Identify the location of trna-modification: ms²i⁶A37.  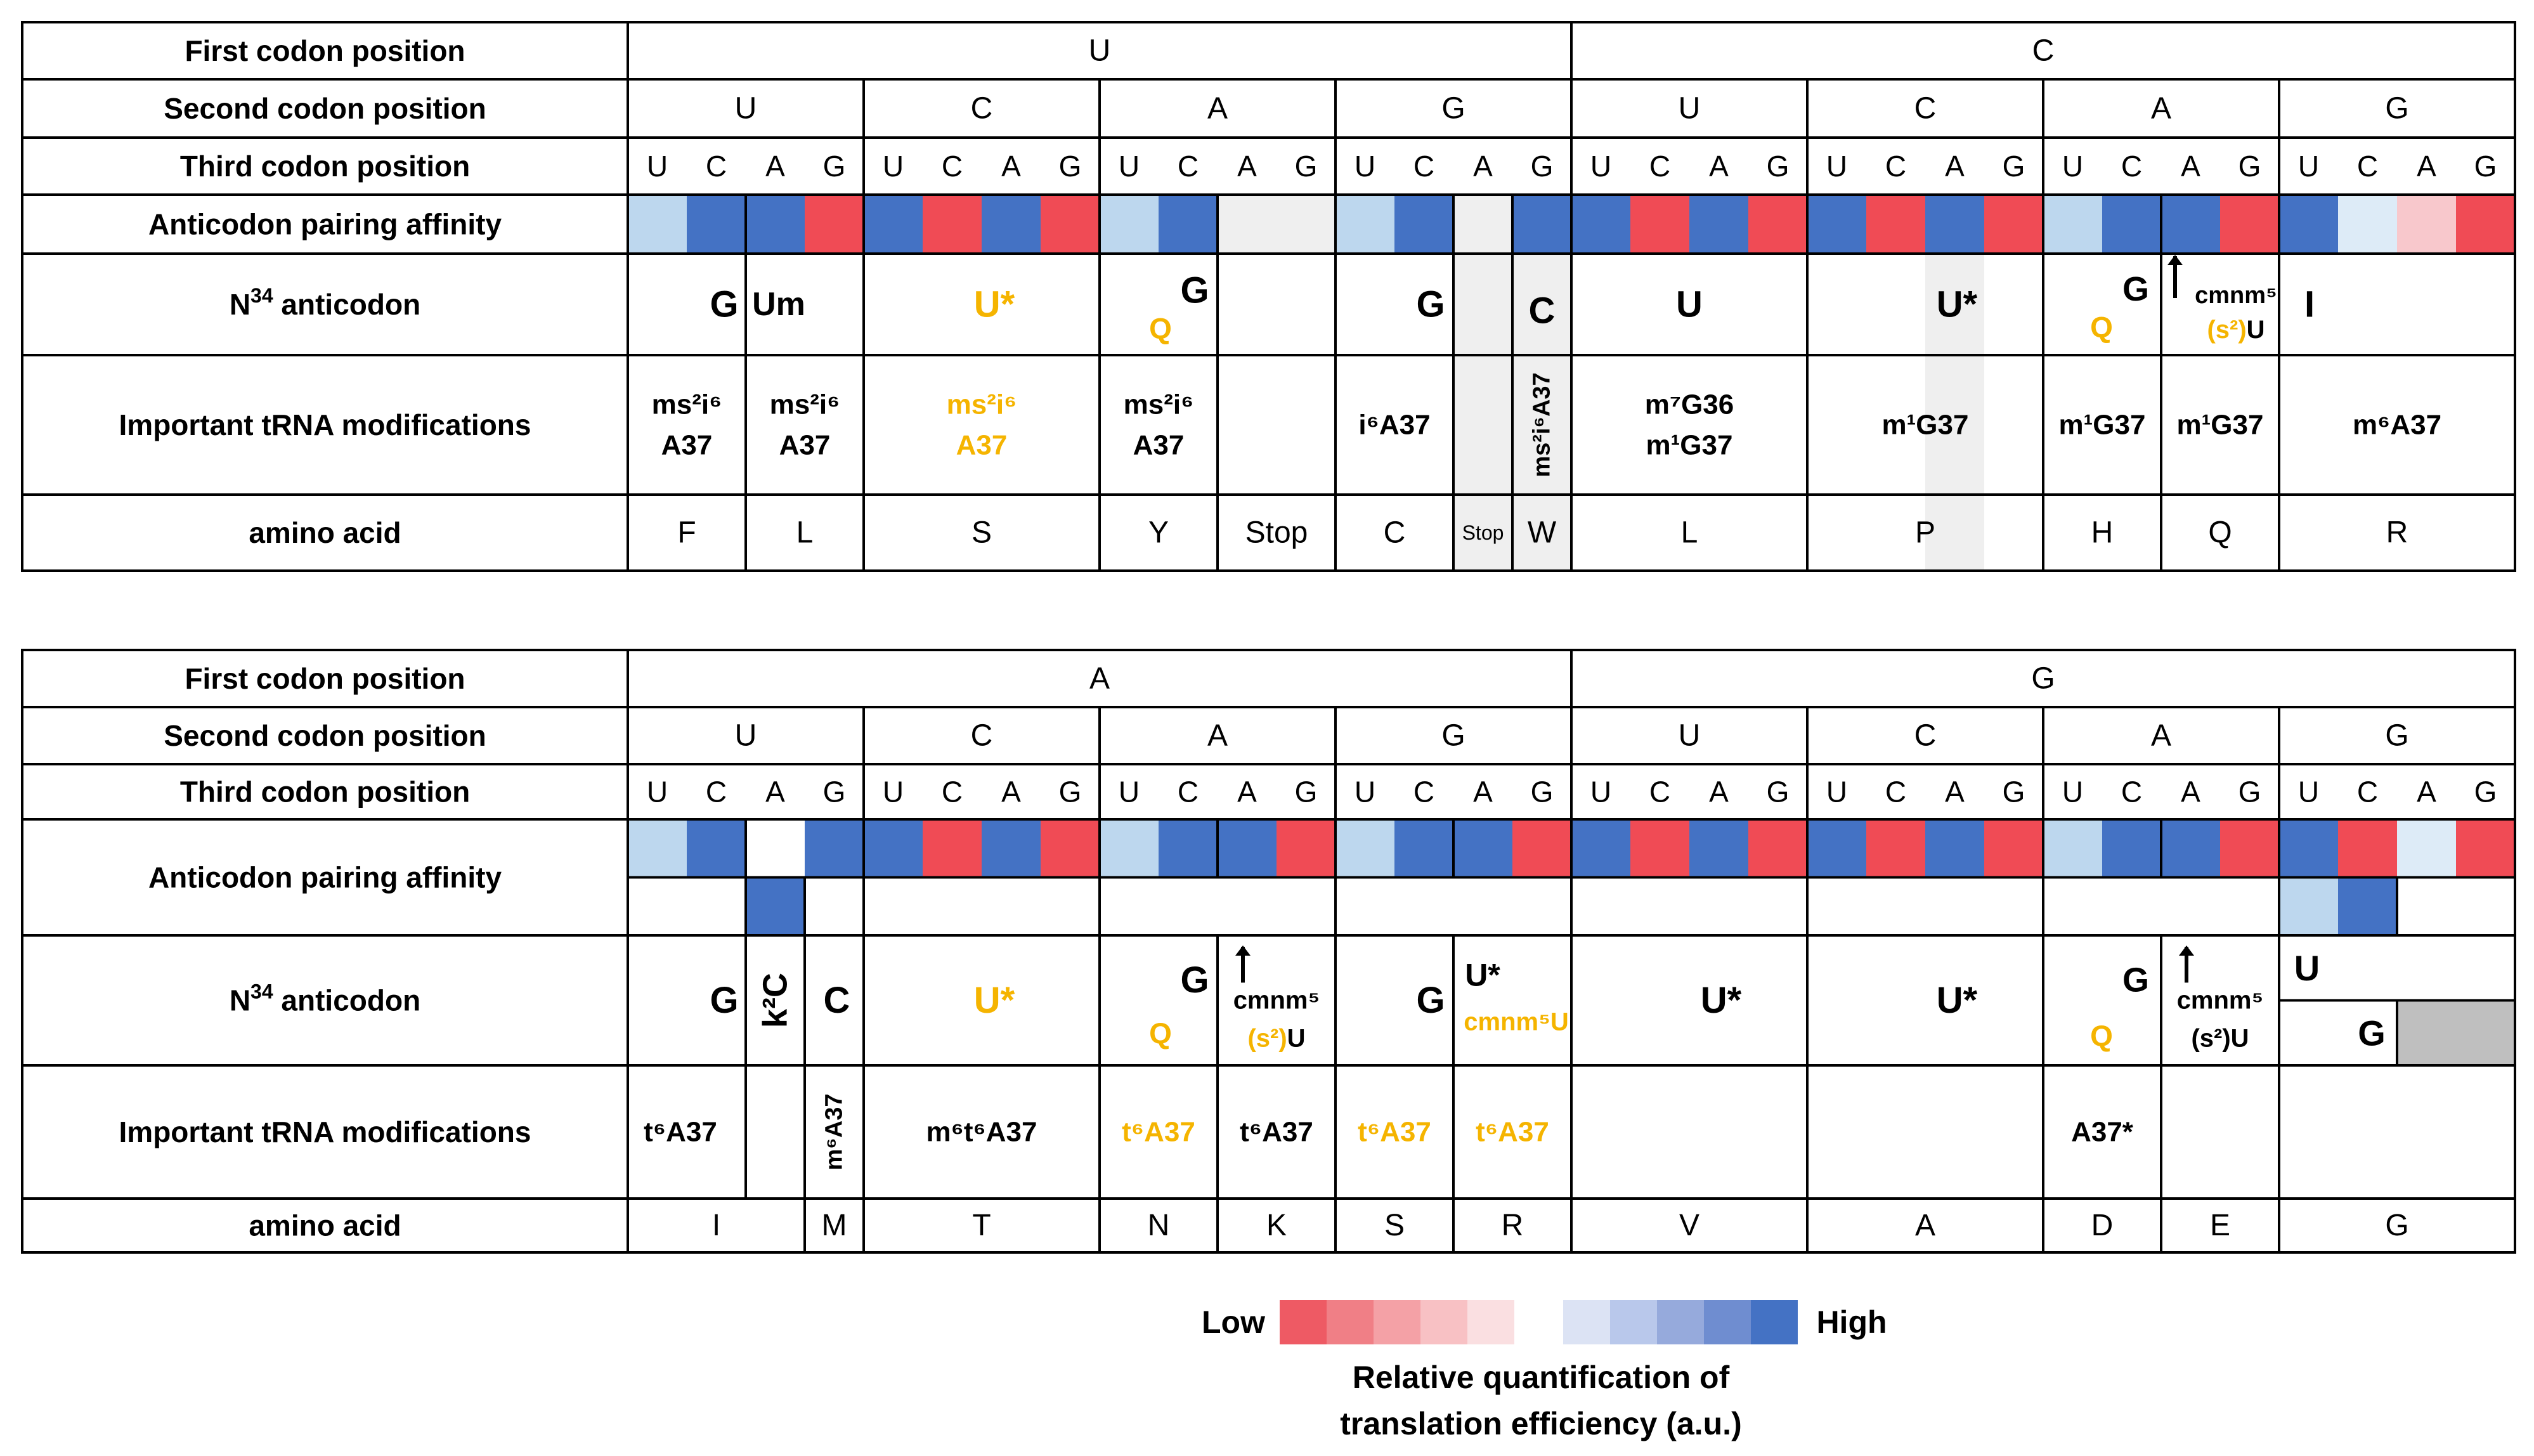
(1542, 424).